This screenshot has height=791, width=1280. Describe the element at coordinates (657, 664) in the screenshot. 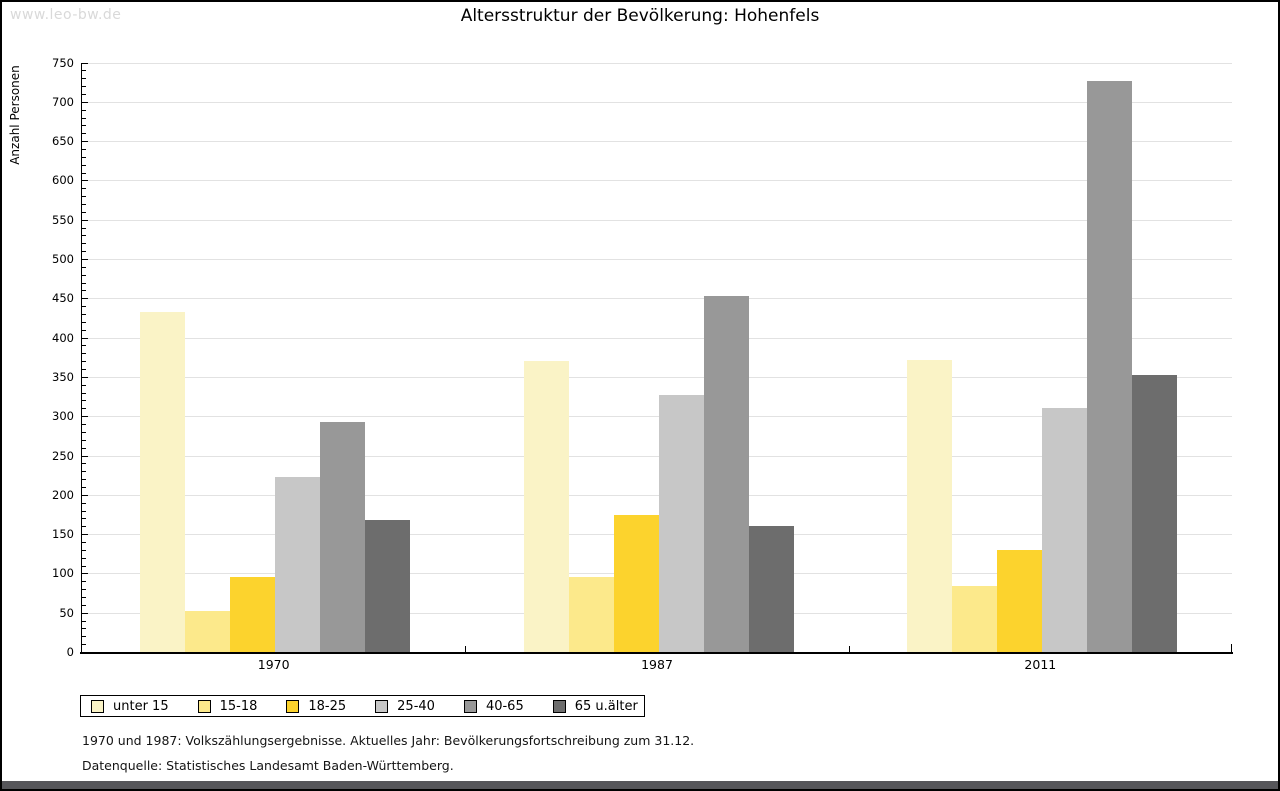

I see `x-axis-category-label: 1987` at that location.